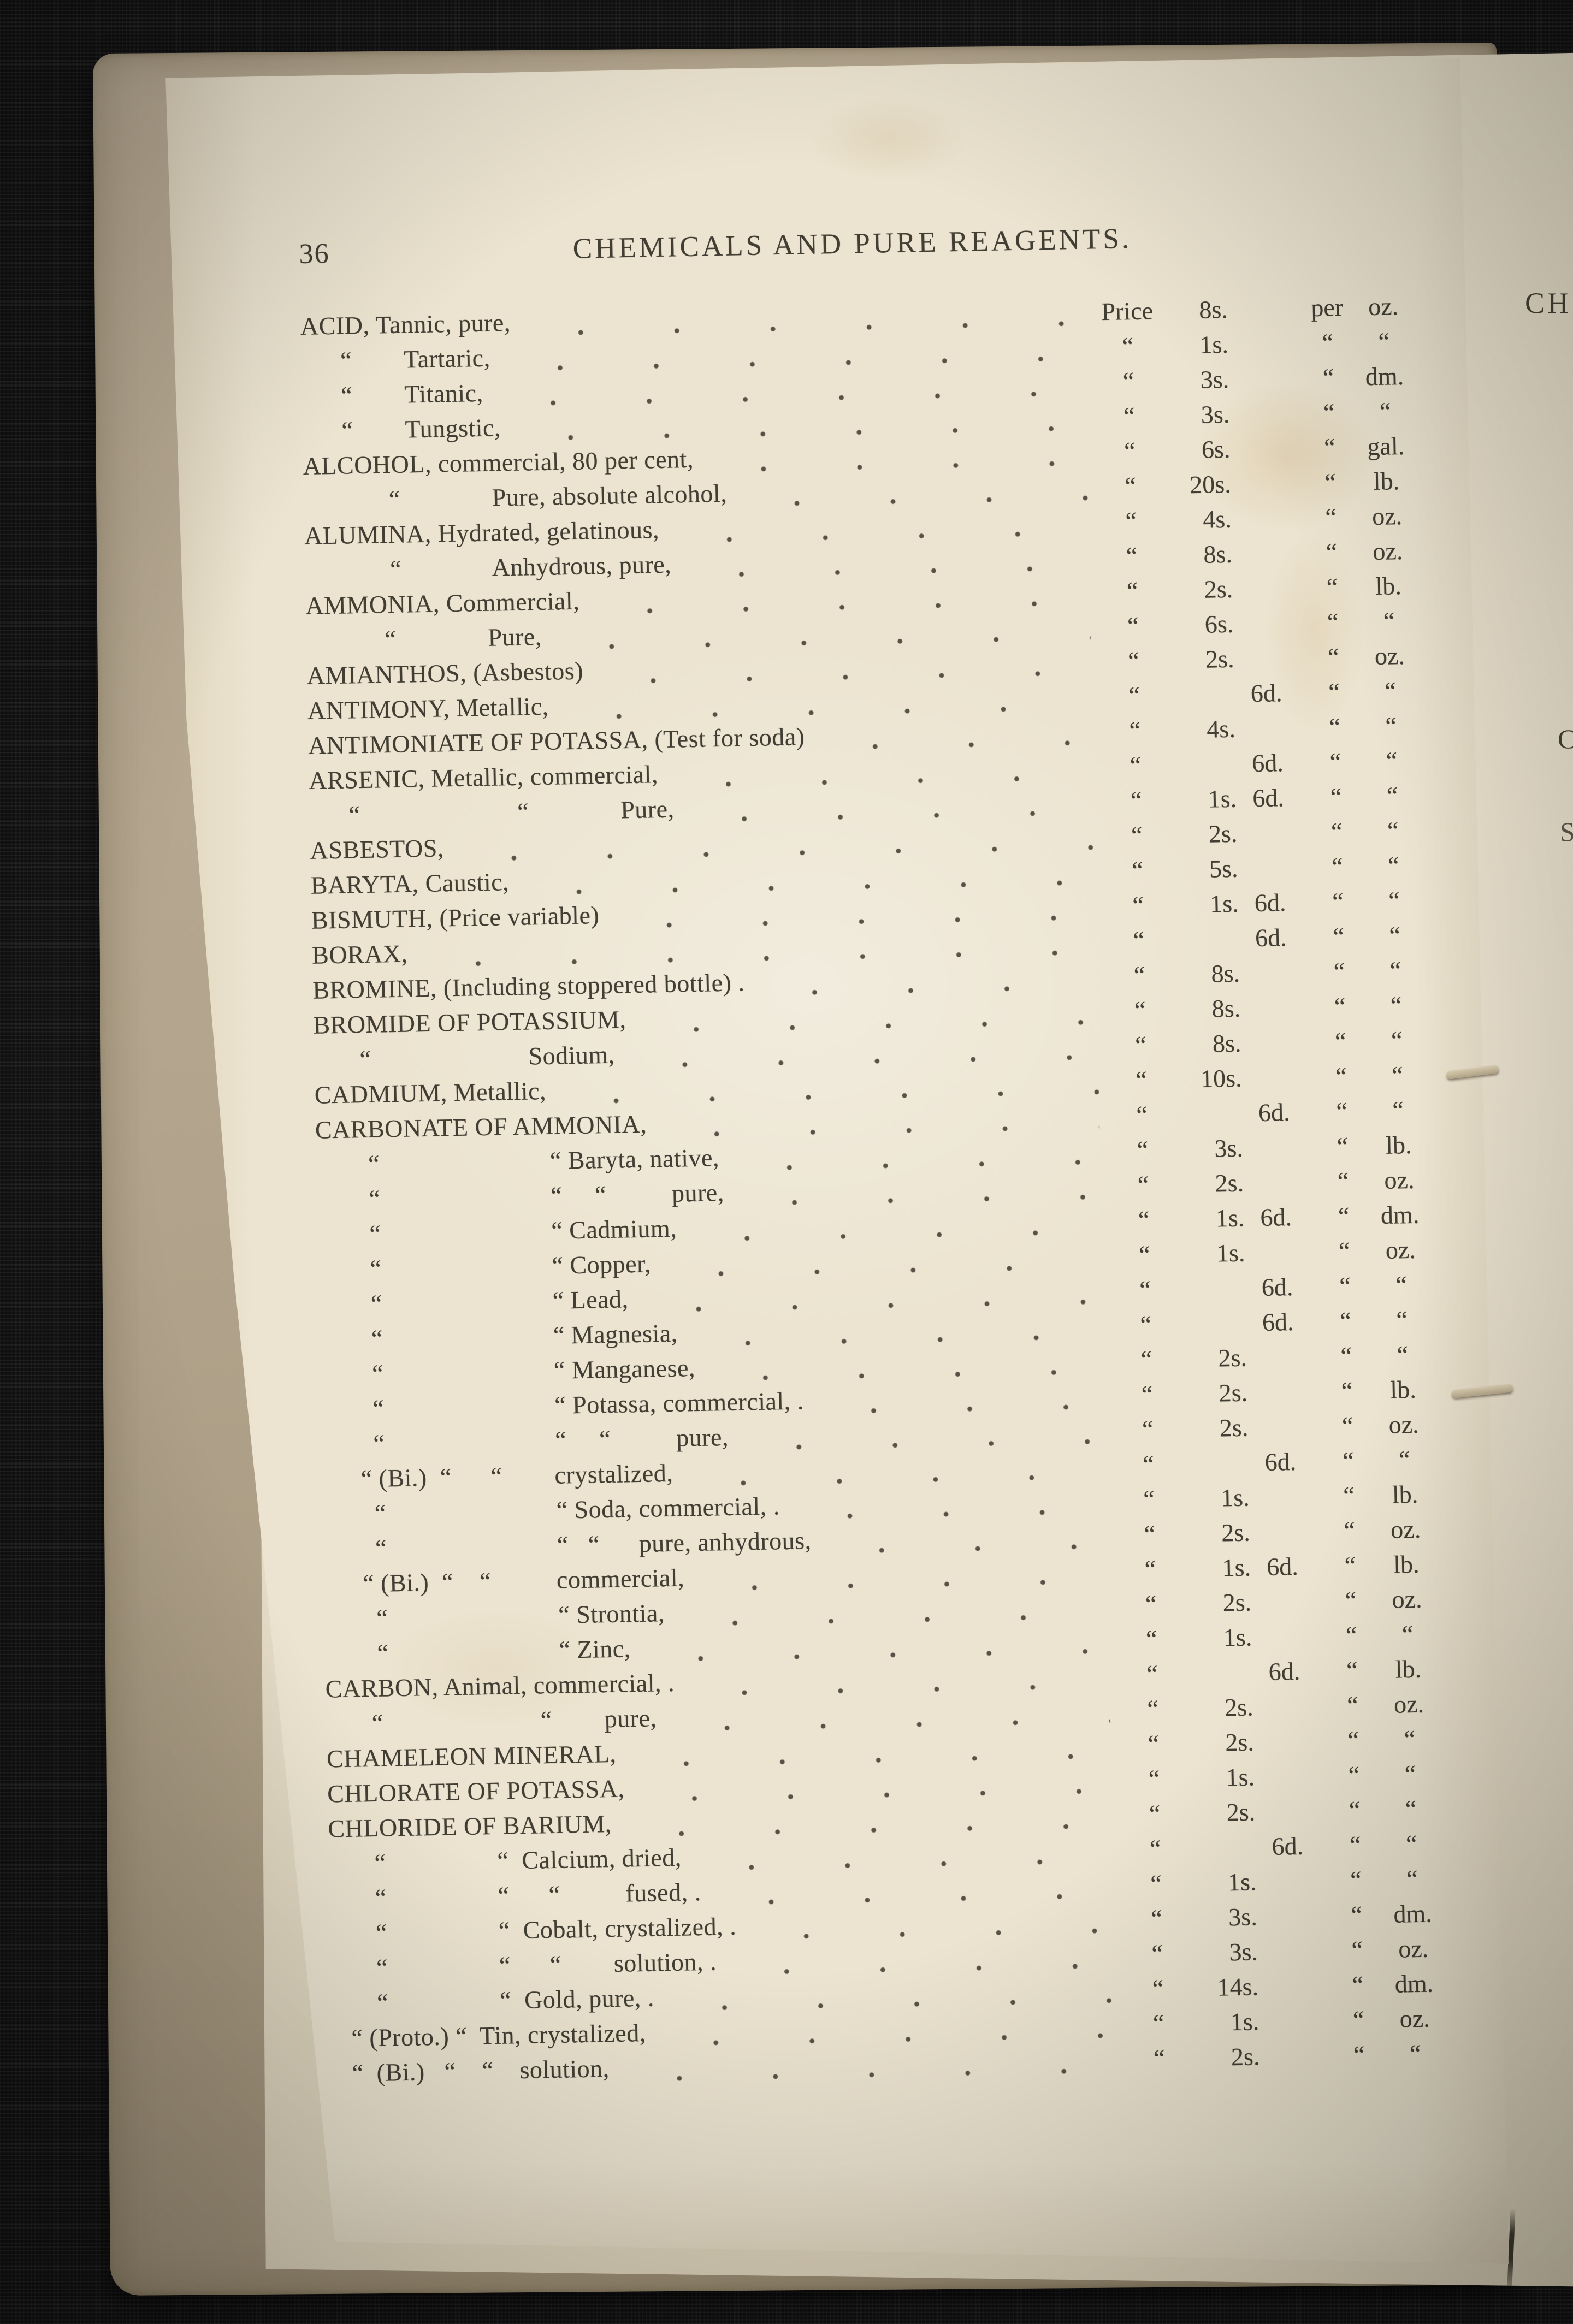 This screenshot has width=1573, height=2324. Describe the element at coordinates (492, 812) in the screenshot. I see `item-name: “ “ Pure,` at that location.